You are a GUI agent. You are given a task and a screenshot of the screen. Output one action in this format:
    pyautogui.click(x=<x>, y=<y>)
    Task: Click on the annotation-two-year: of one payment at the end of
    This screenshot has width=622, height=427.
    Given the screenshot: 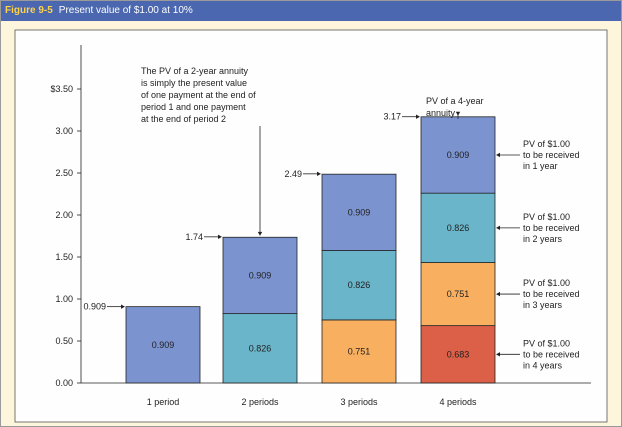 What is the action you would take?
    pyautogui.click(x=198, y=95)
    